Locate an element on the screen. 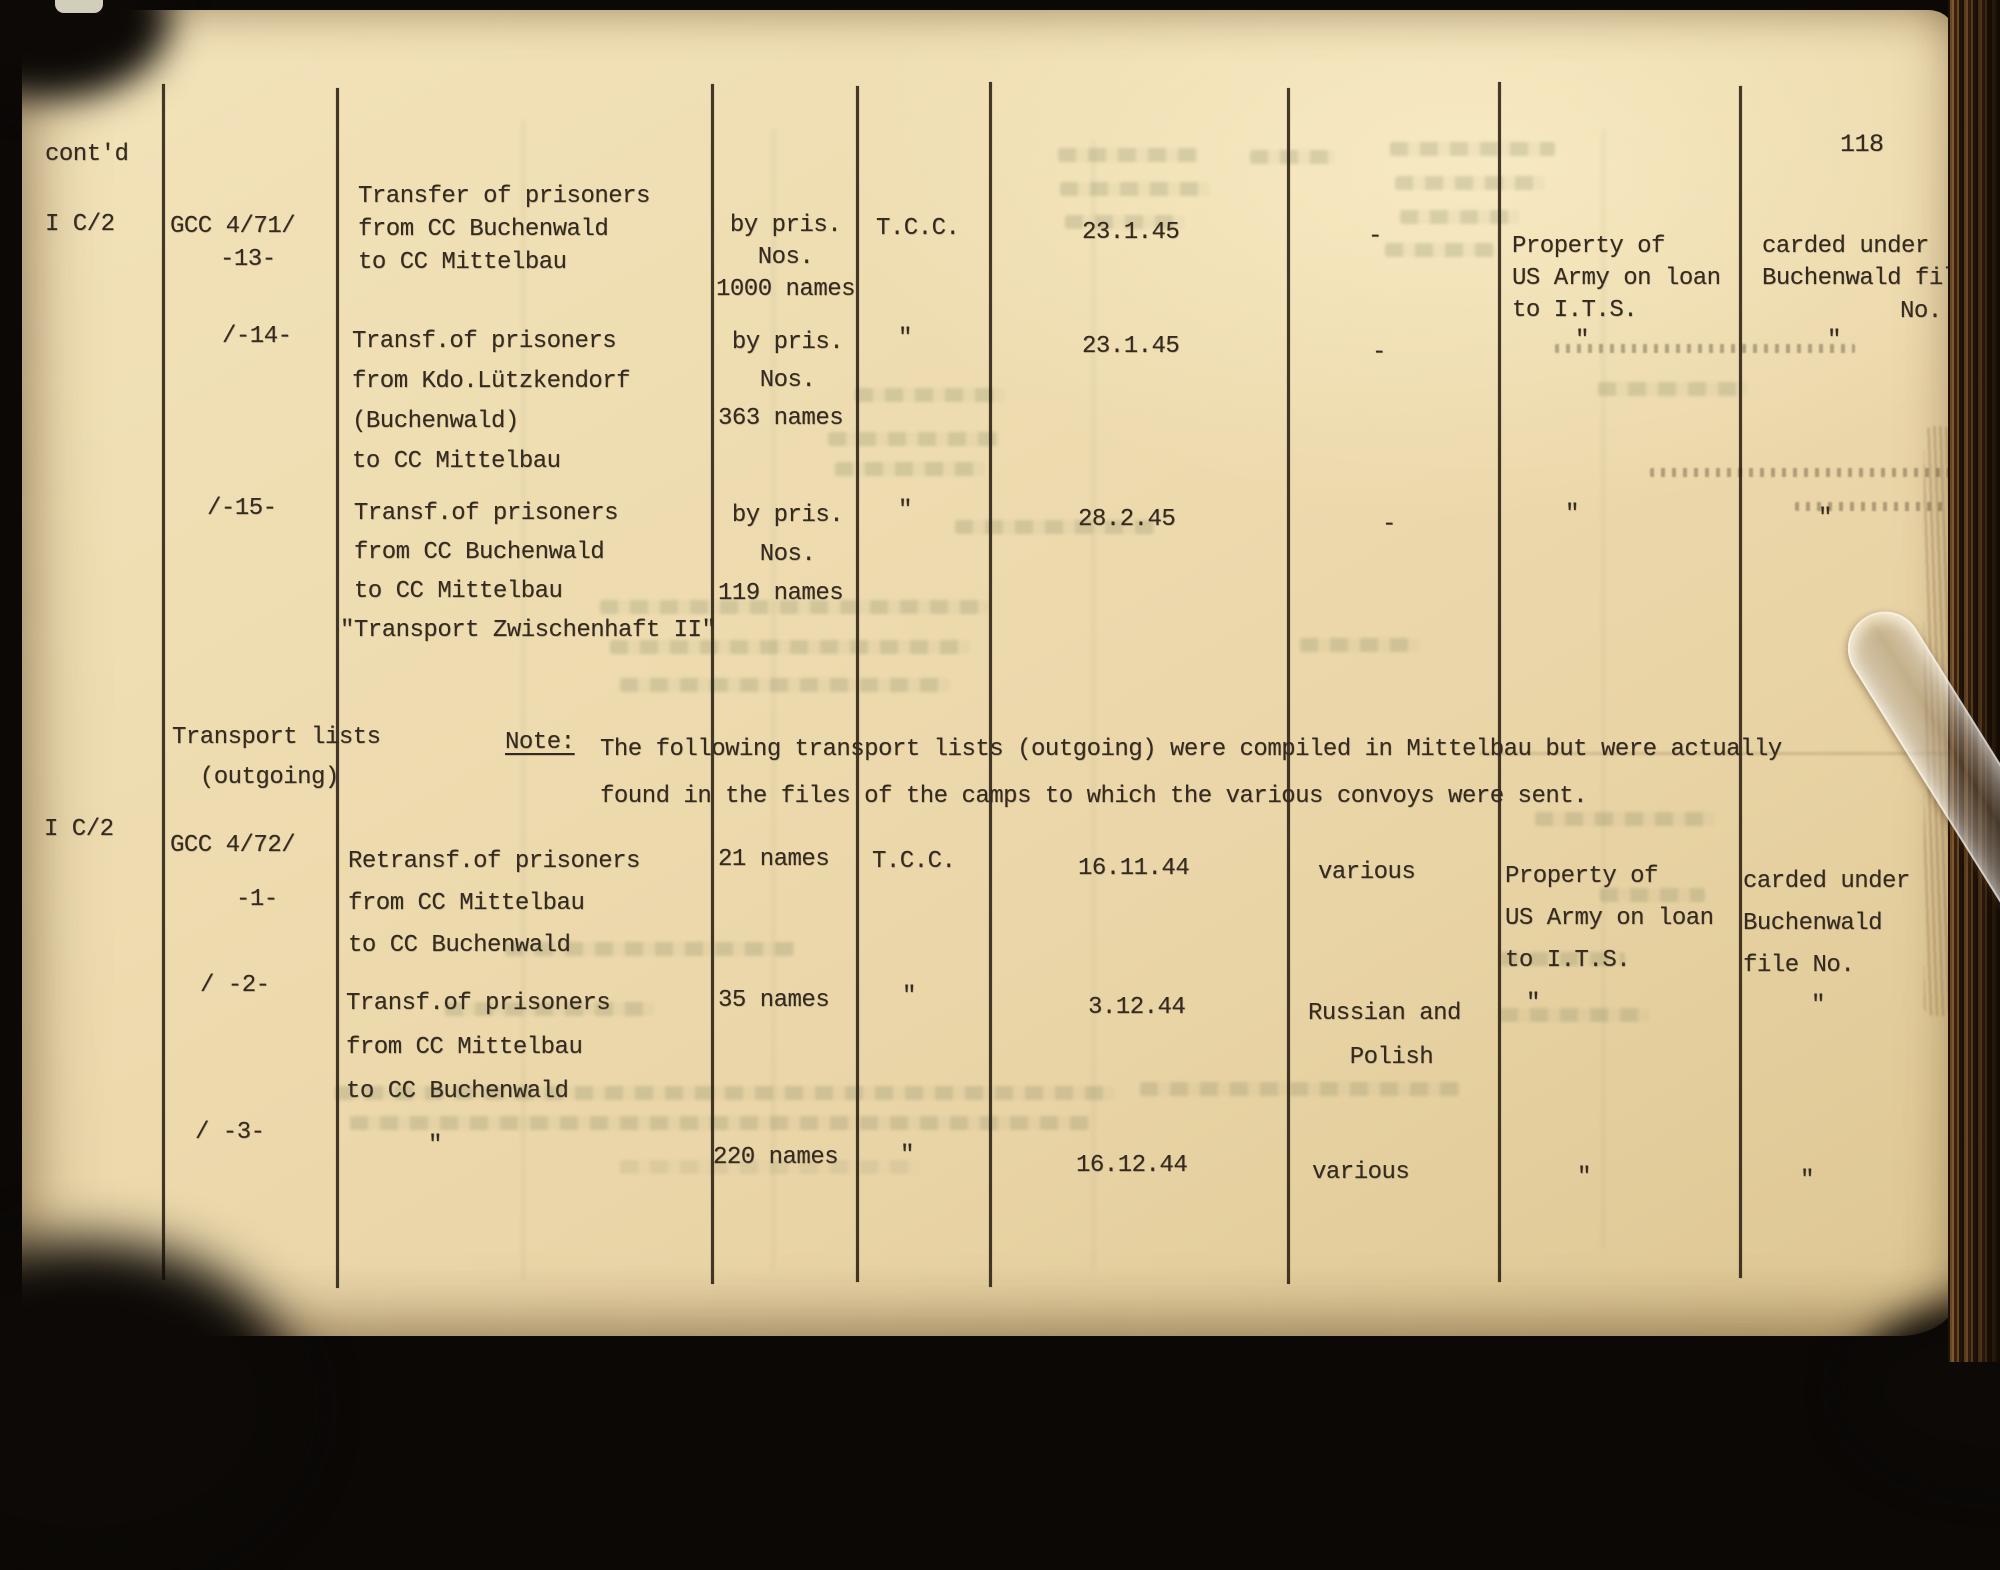 The image size is (2000, 1570). row-no: -1- is located at coordinates (257, 899).